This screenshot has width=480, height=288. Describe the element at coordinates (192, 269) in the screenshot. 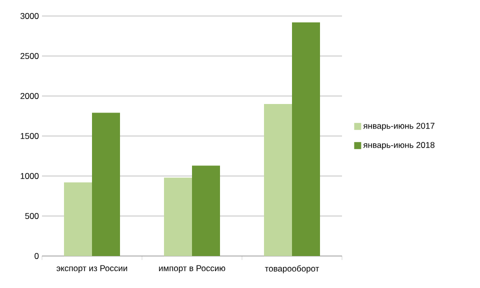

I see `x-tick-label: импорт в Россию` at that location.